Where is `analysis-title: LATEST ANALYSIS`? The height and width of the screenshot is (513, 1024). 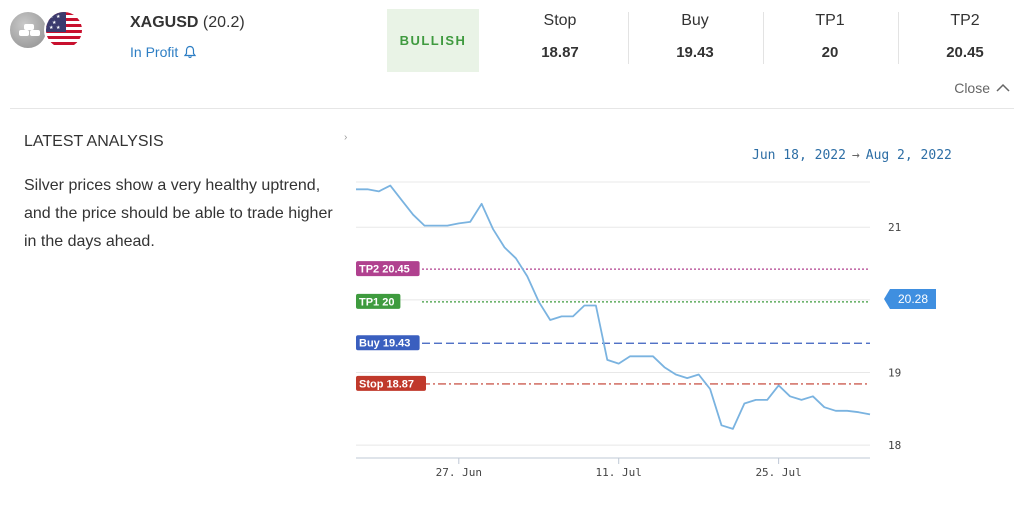
analysis-title: LATEST ANALYSIS is located at coordinates (94, 141).